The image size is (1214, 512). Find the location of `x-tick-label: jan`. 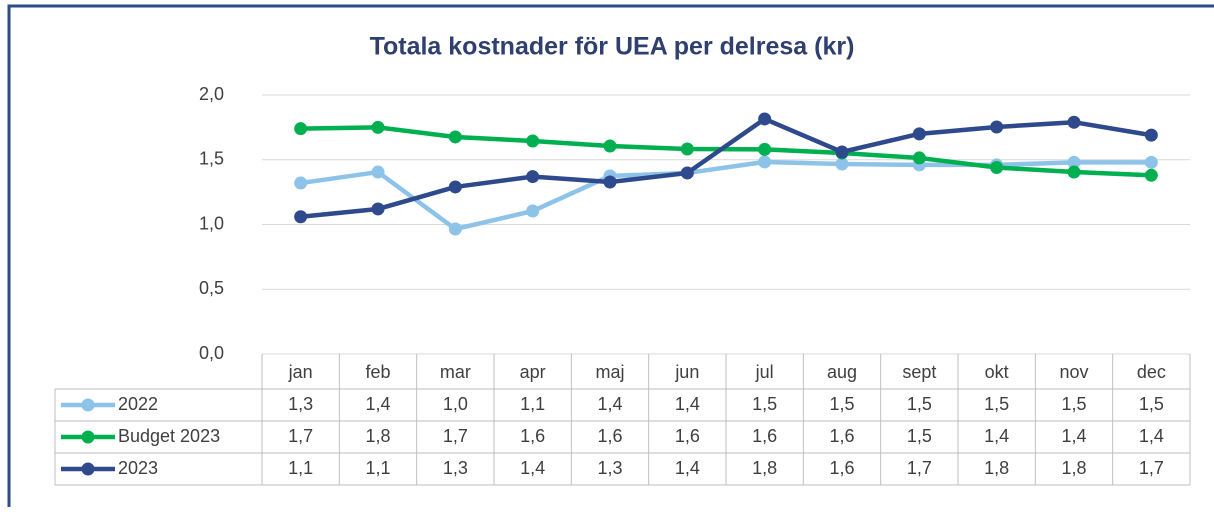

x-tick-label: jan is located at coordinates (300, 372).